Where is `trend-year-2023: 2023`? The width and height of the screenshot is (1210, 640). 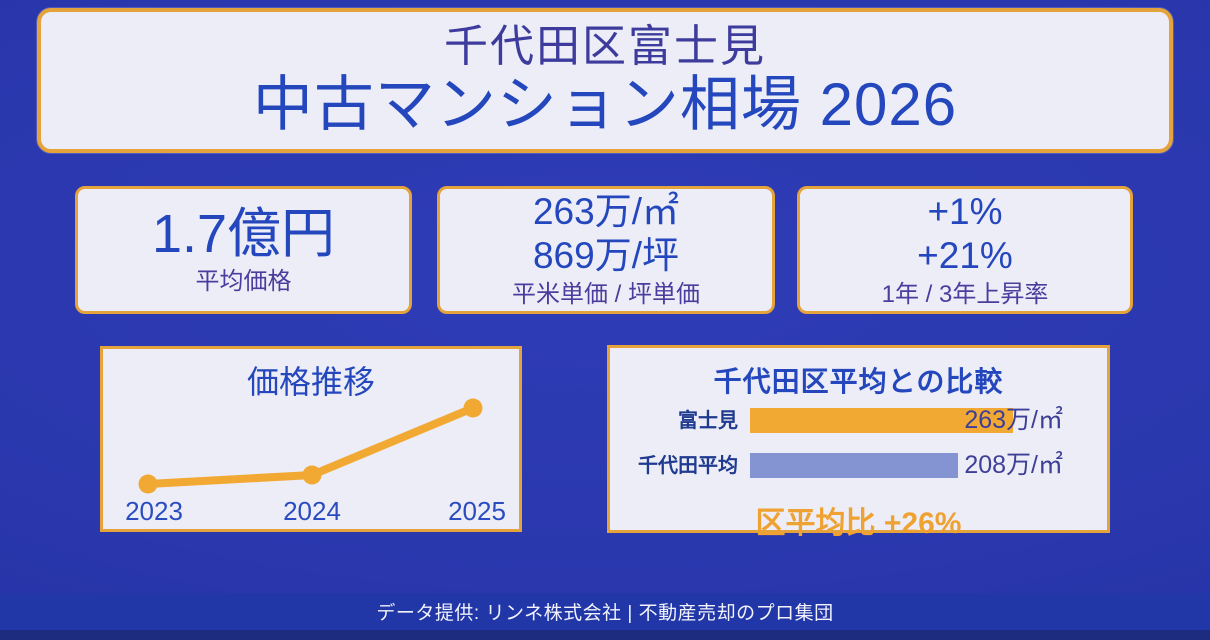
trend-year-2023: 2023 is located at coordinates (154, 511).